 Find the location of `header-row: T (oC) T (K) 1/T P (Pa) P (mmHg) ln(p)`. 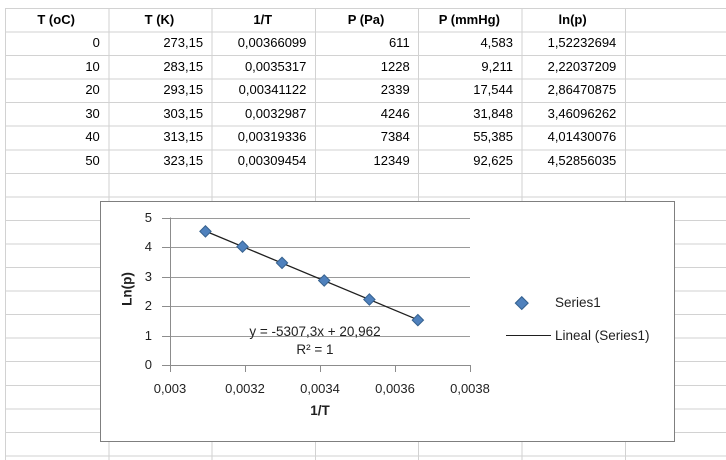

header-row: T (oC) T (K) 1/T P (Pa) P (mmHg) ln(p) is located at coordinates (315, 20).